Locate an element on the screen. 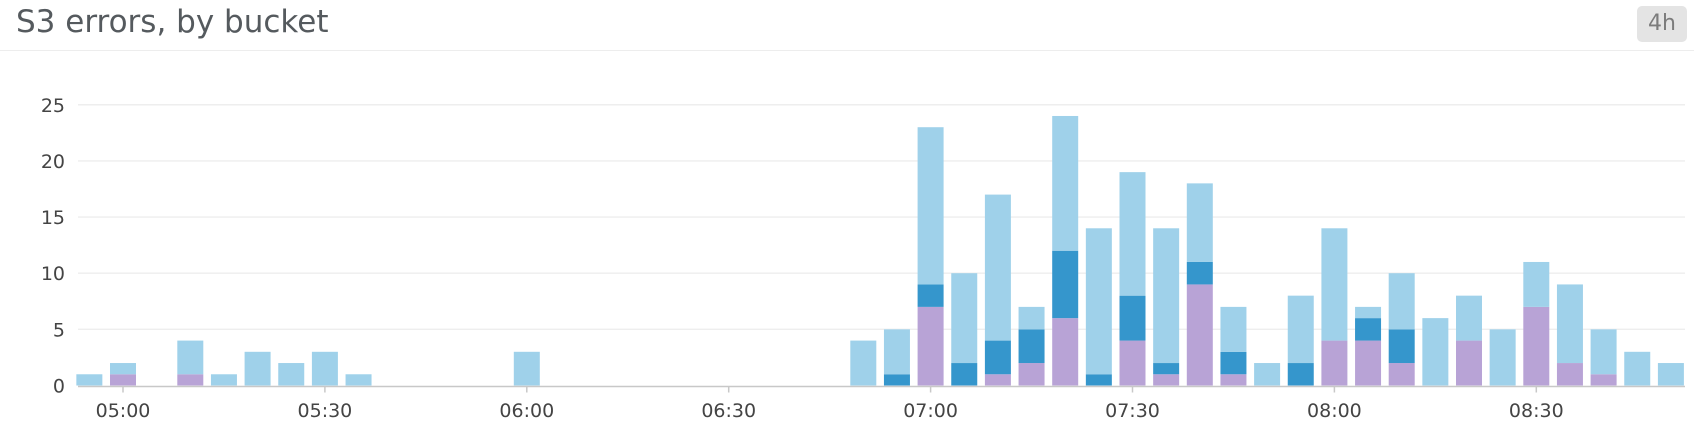 This screenshot has width=1694, height=436. bar-0500-c is located at coordinates (123, 380).